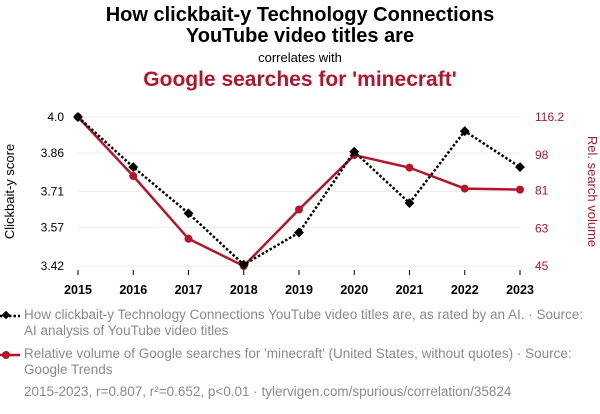 The width and height of the screenshot is (600, 414). What do you see at coordinates (354, 290) in the screenshot?
I see `x-tick-label: 2020` at bounding box center [354, 290].